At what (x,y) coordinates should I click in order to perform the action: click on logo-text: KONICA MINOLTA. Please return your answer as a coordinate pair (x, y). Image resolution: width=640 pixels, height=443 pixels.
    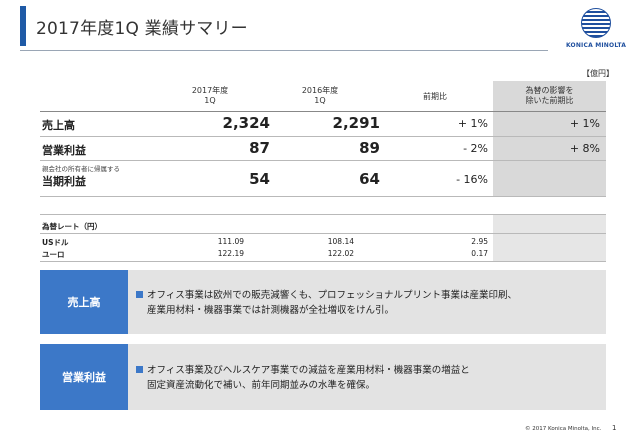
    Looking at the image, I should click on (596, 45).